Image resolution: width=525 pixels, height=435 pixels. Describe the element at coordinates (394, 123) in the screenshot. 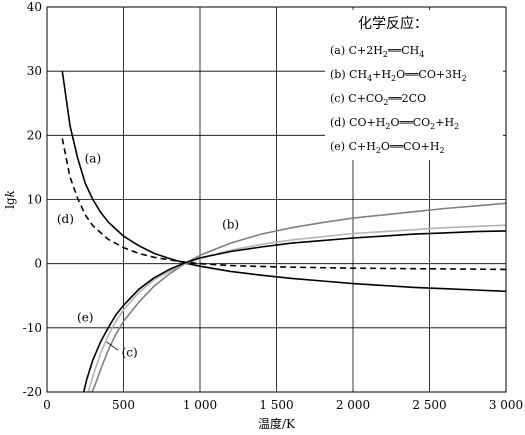

I see `legend-entry-d: (d) CO+H2O══CO2+H2` at that location.